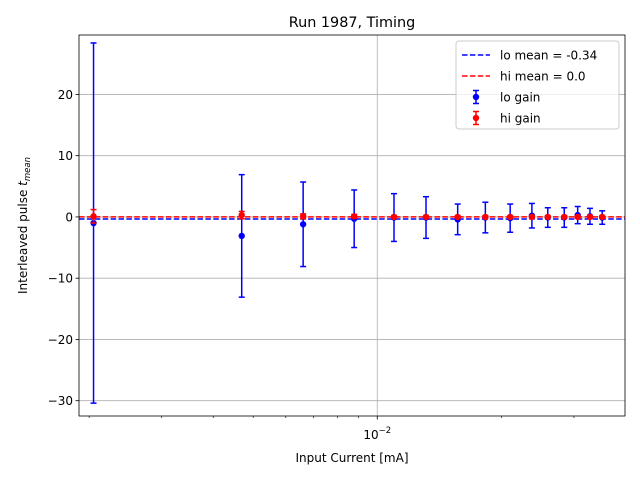 This screenshot has width=640, height=480. What do you see at coordinates (23, 240) in the screenshot?
I see `y-axis-label-text: Interleaved pulse` at bounding box center [23, 240].